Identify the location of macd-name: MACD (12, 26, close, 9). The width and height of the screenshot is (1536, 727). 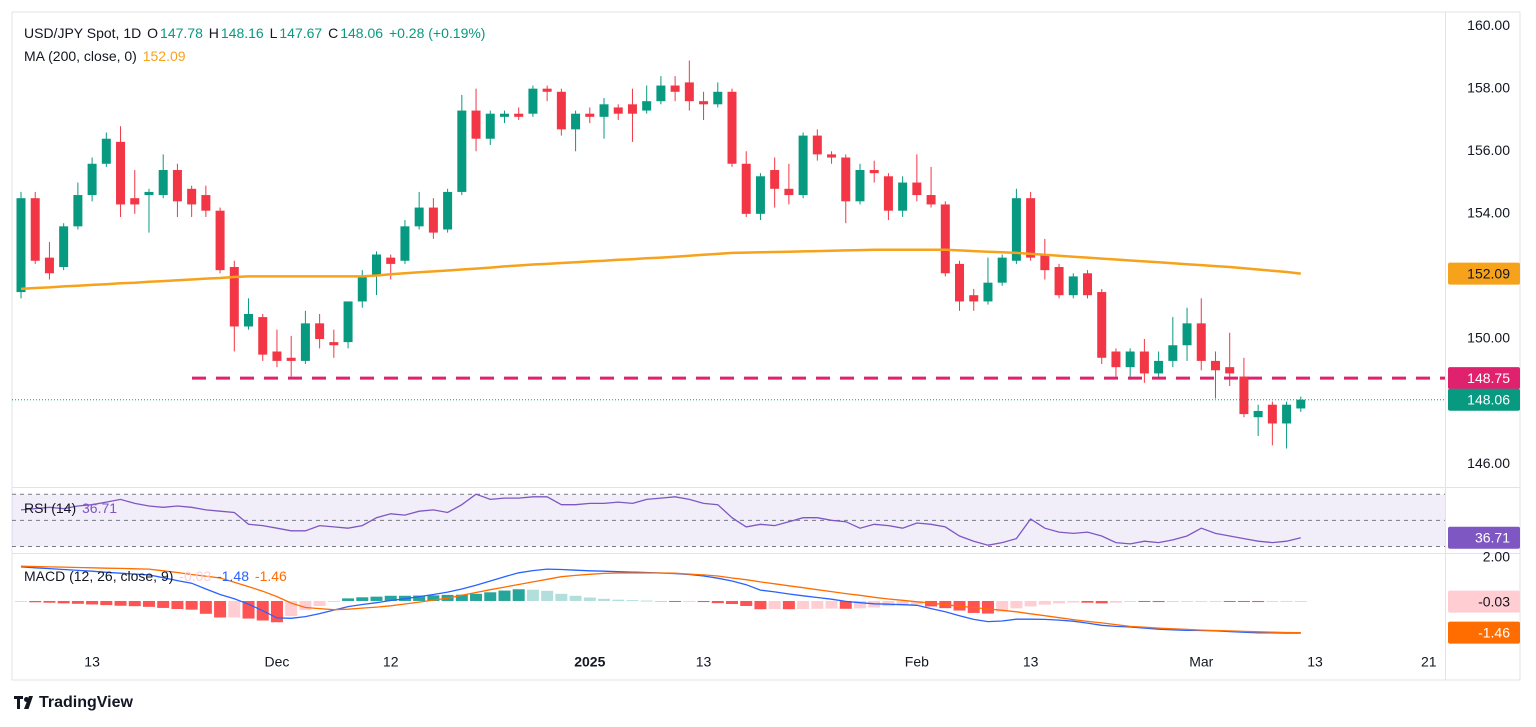
(99, 576).